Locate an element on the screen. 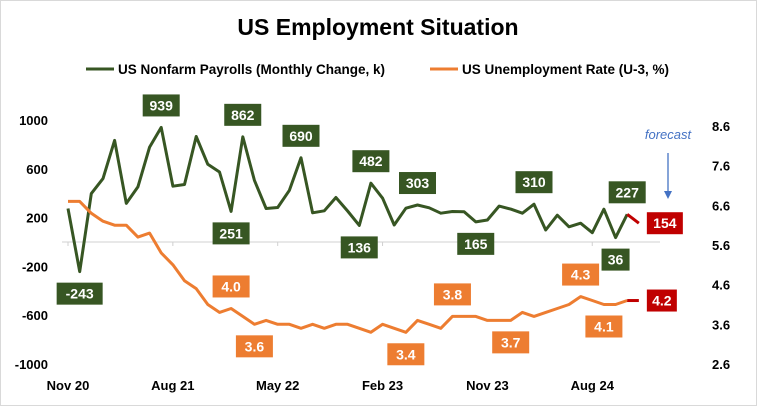 Image resolution: width=757 pixels, height=406 pixels. unemployment-data-label-text: 3.7 is located at coordinates (511, 342).